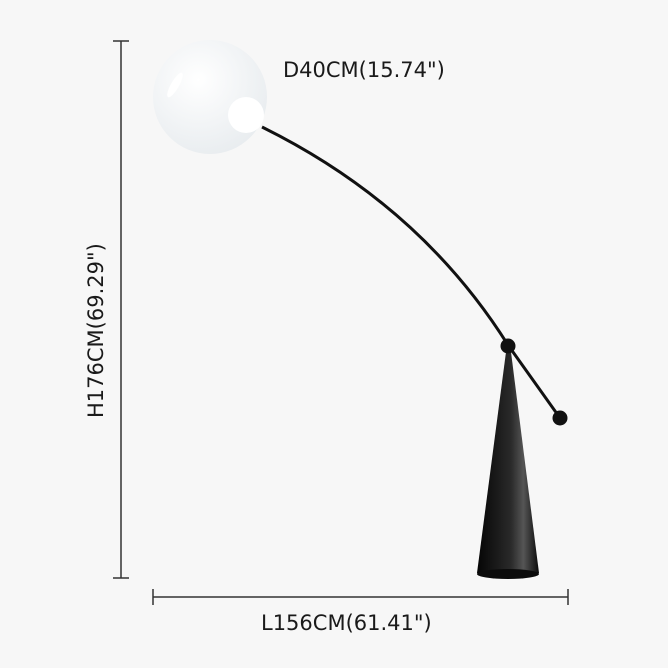 The image size is (668, 668). What do you see at coordinates (360, 597) in the screenshot?
I see `length-dimension-line` at bounding box center [360, 597].